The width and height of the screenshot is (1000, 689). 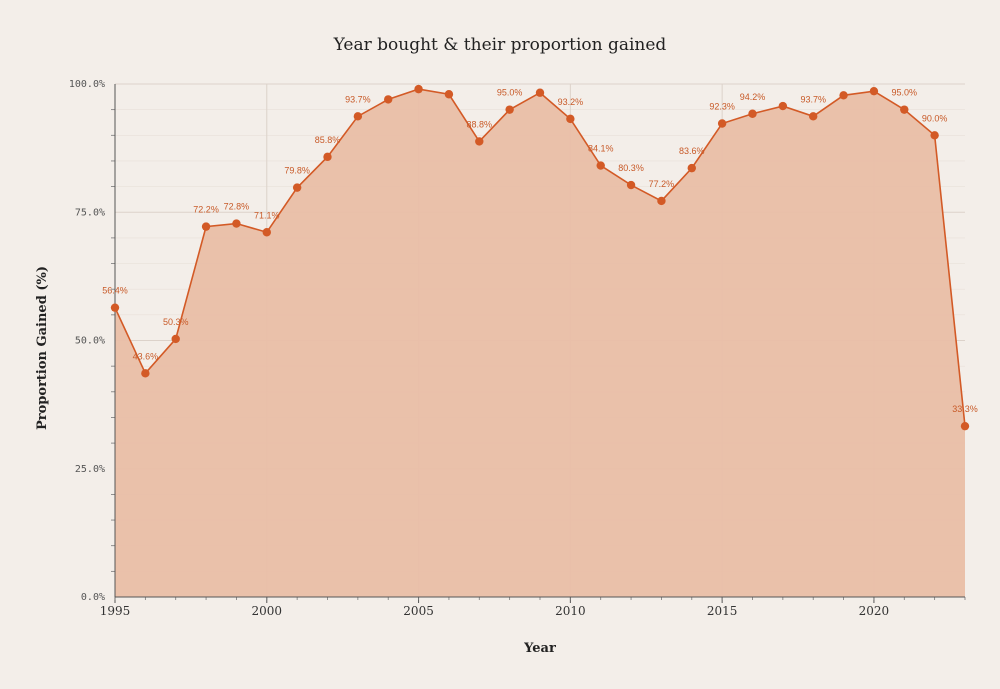 What do you see at coordinates (297, 171) in the screenshot?
I see `data-label: 79.8%` at bounding box center [297, 171].